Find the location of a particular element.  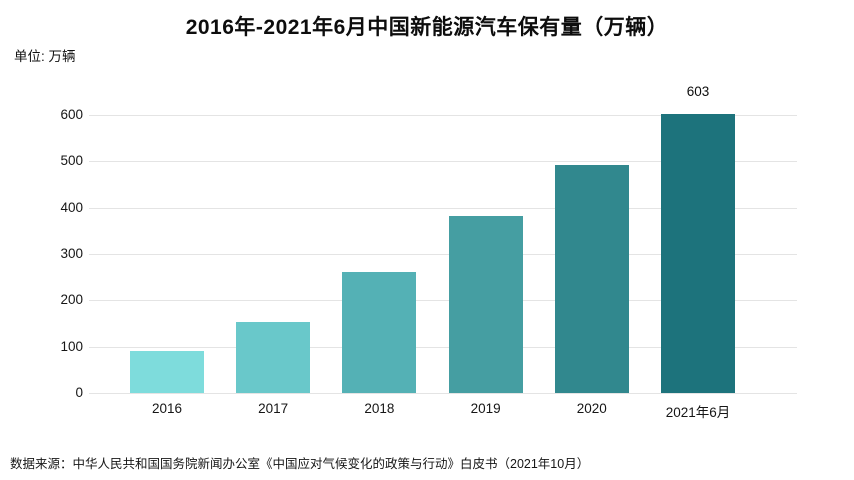

y-tick-label-300: 300 is located at coordinates (71, 253).